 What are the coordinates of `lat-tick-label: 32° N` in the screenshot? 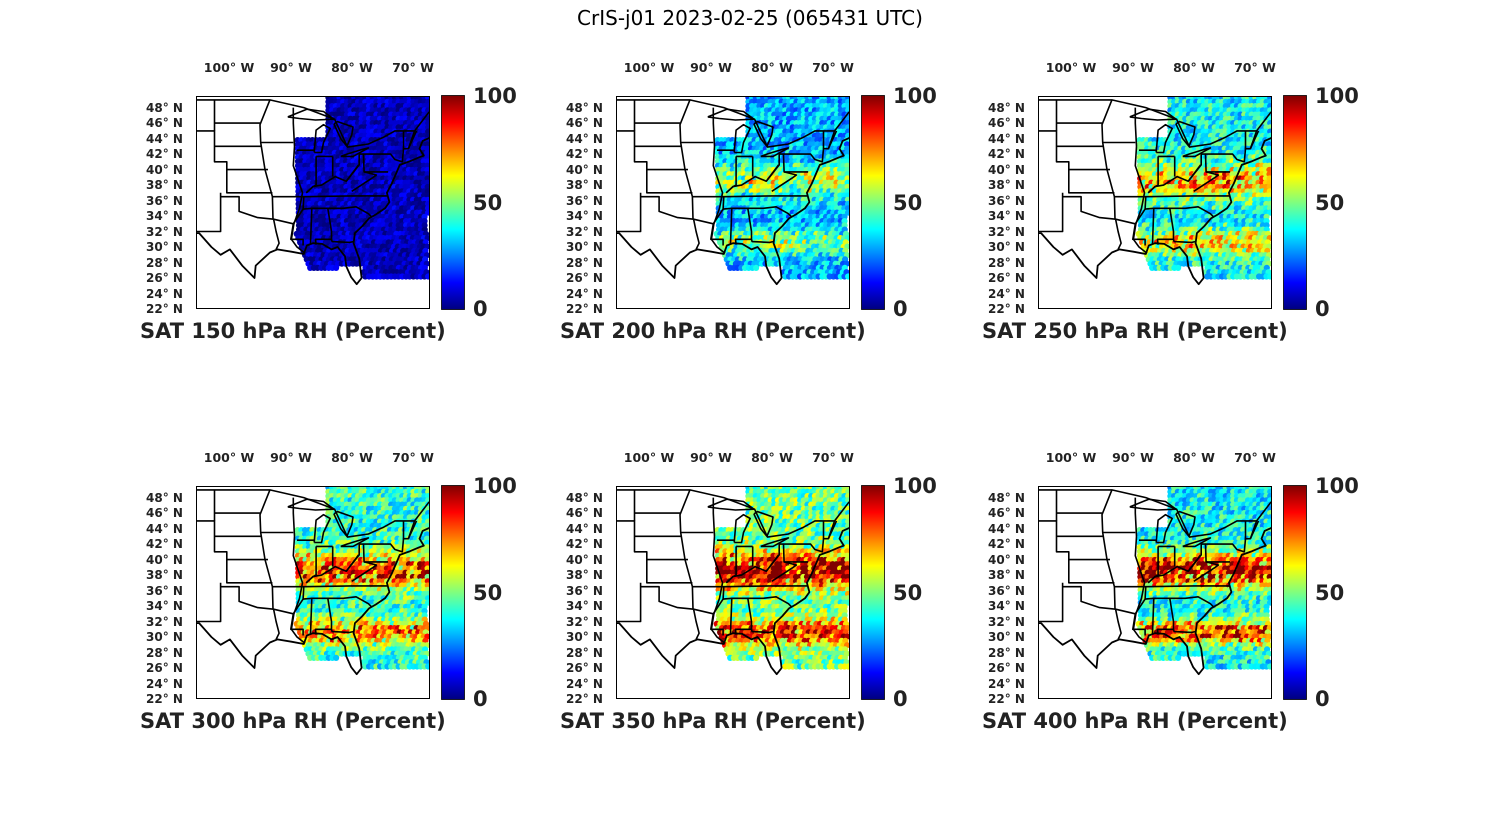 It's located at (1006, 231).